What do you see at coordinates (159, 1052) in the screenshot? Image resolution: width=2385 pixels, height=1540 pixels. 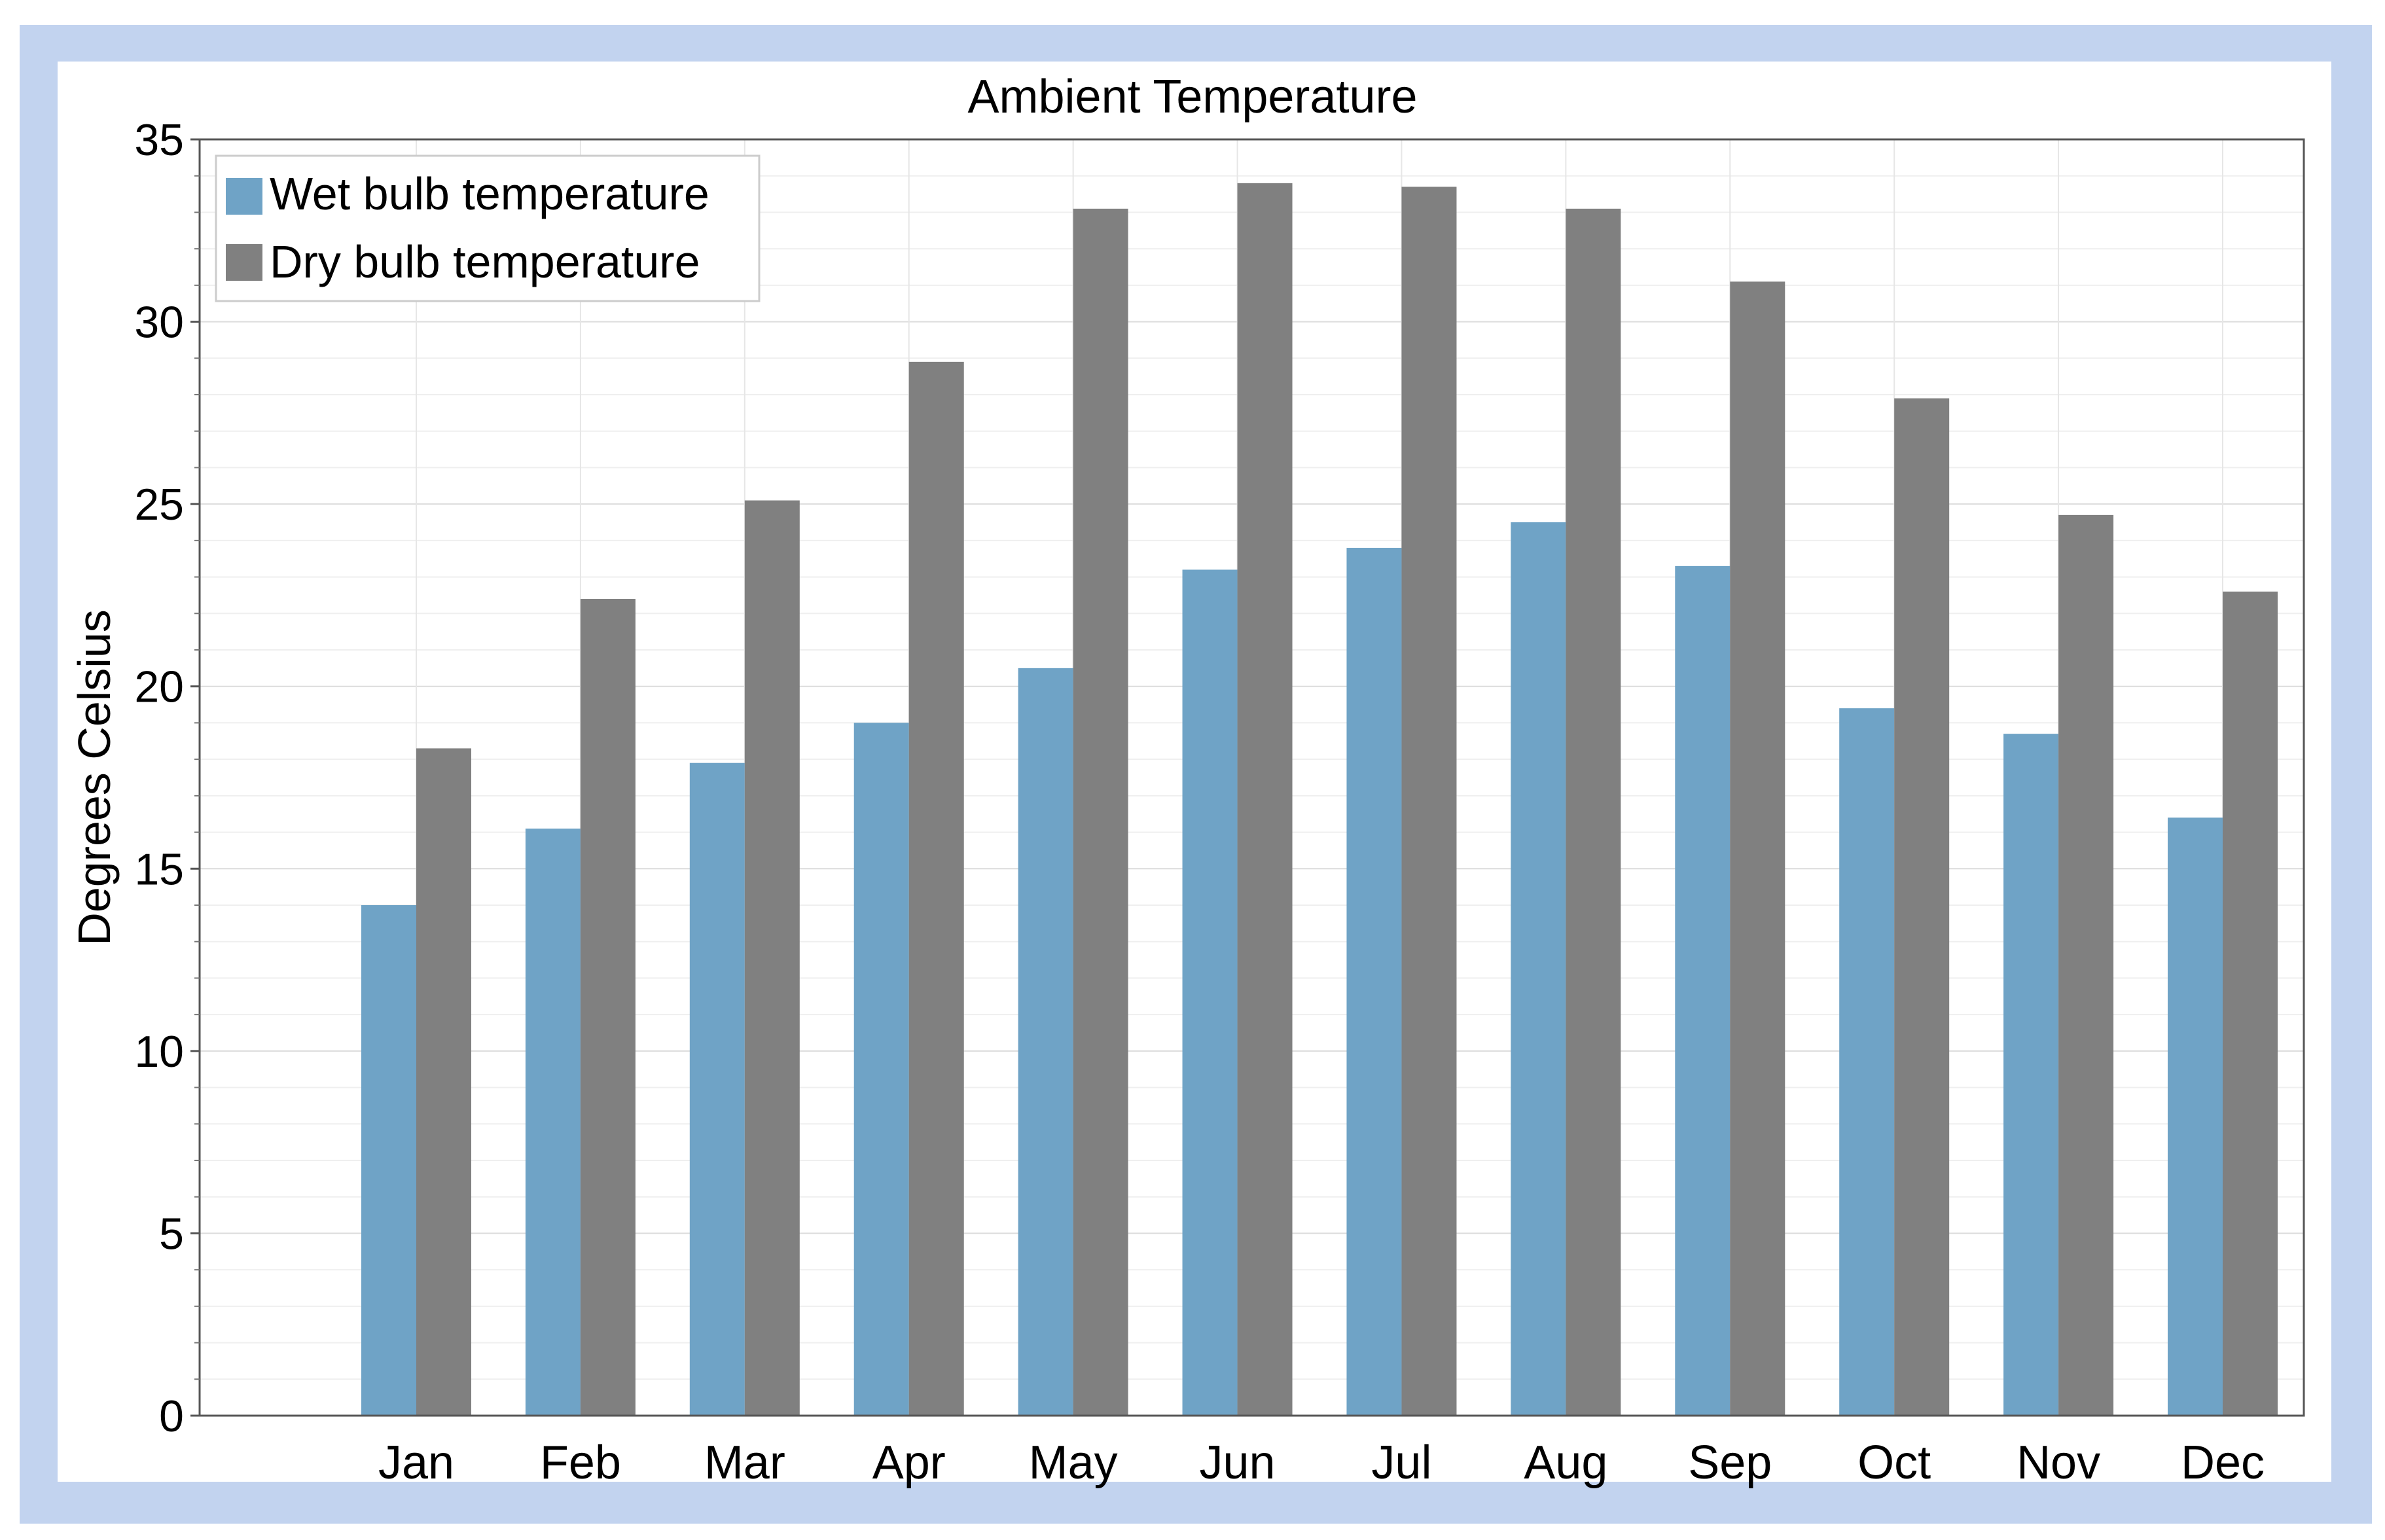 I see `y-tick-label: 10` at bounding box center [159, 1052].